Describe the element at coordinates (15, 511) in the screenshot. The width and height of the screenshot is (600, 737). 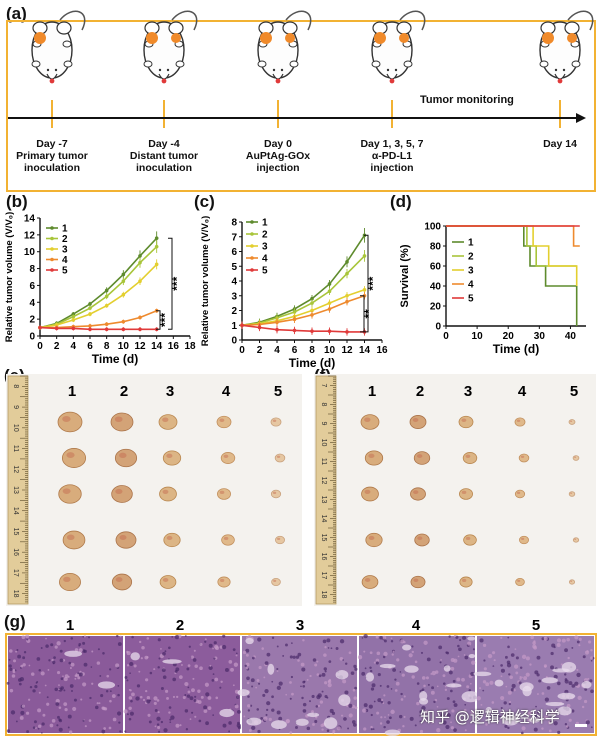
I see `ruler-label: 14` at that location.